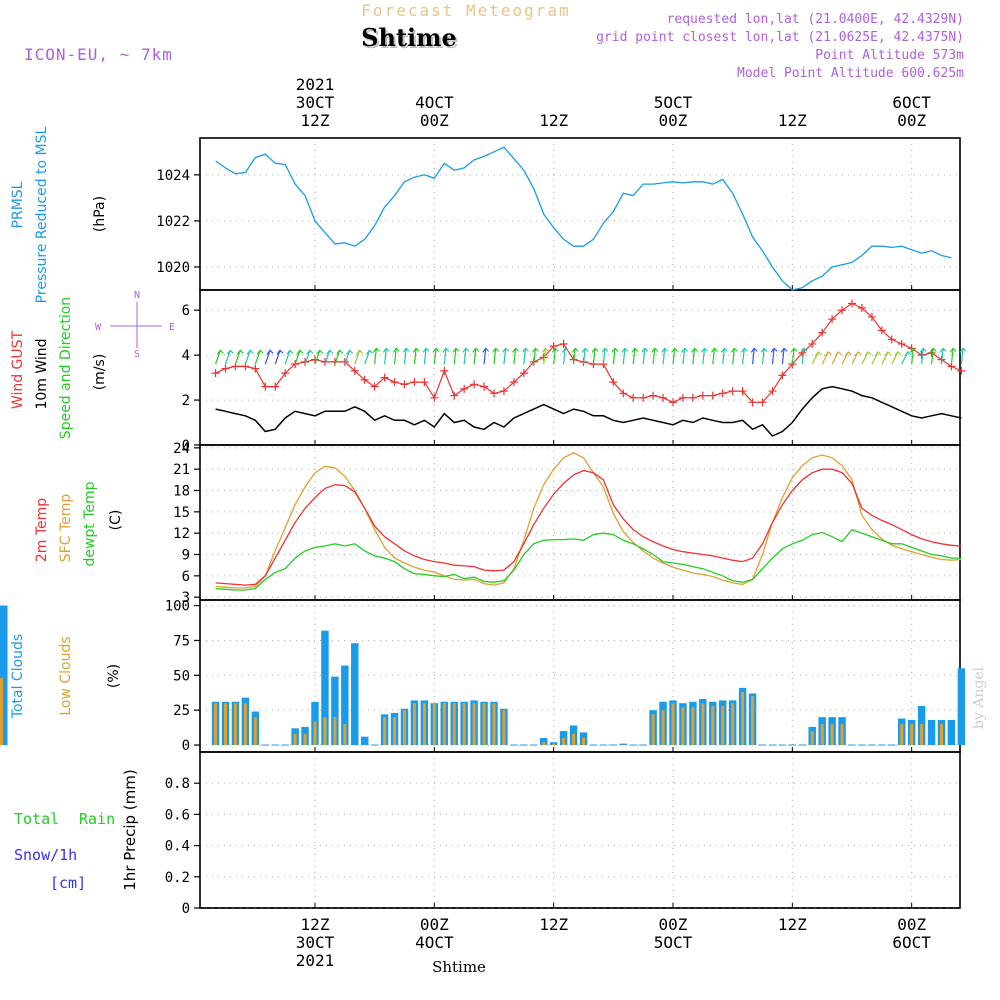 The image size is (1000, 1000). Describe the element at coordinates (186, 311) in the screenshot. I see `wind-ytick-label: 6` at that location.